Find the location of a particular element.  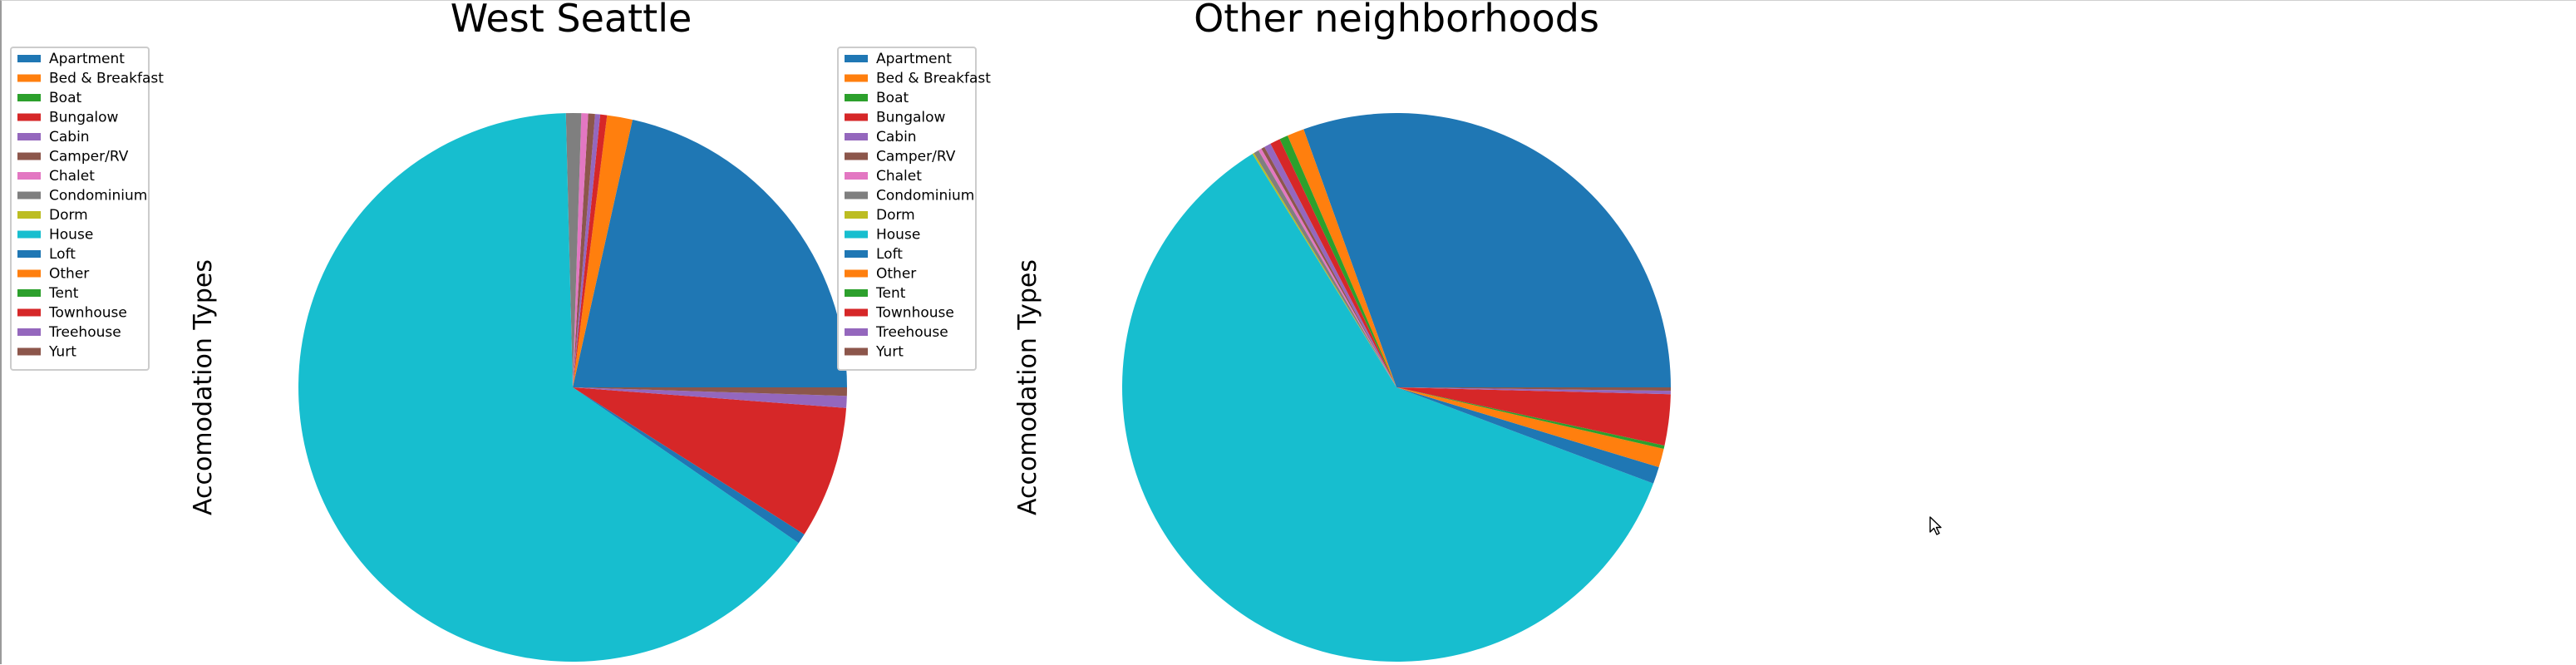

chart-title: West Seattle is located at coordinates (571, 20).